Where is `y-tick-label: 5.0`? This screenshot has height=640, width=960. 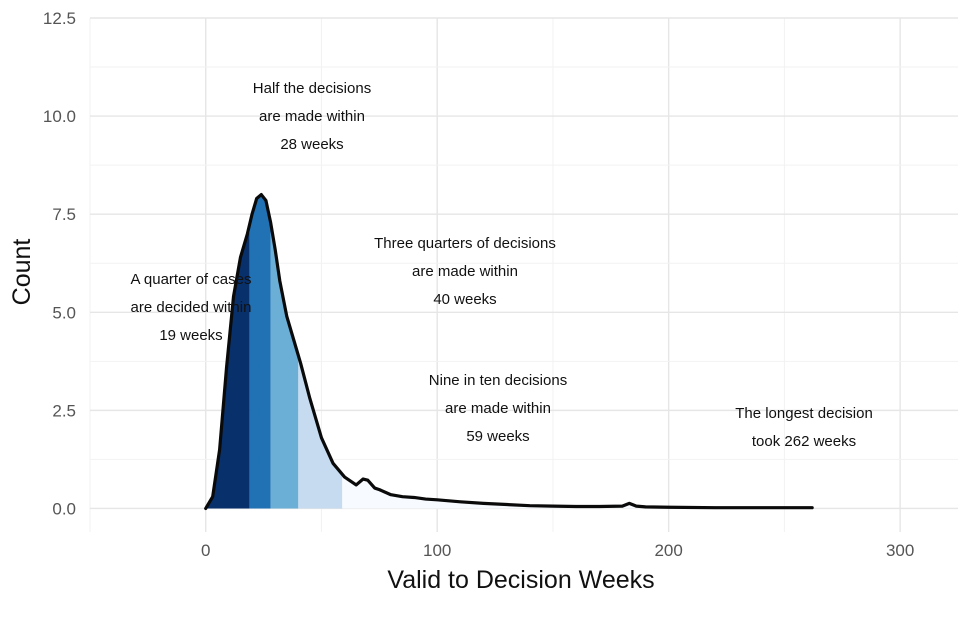 y-tick-label: 5.0 is located at coordinates (64, 312).